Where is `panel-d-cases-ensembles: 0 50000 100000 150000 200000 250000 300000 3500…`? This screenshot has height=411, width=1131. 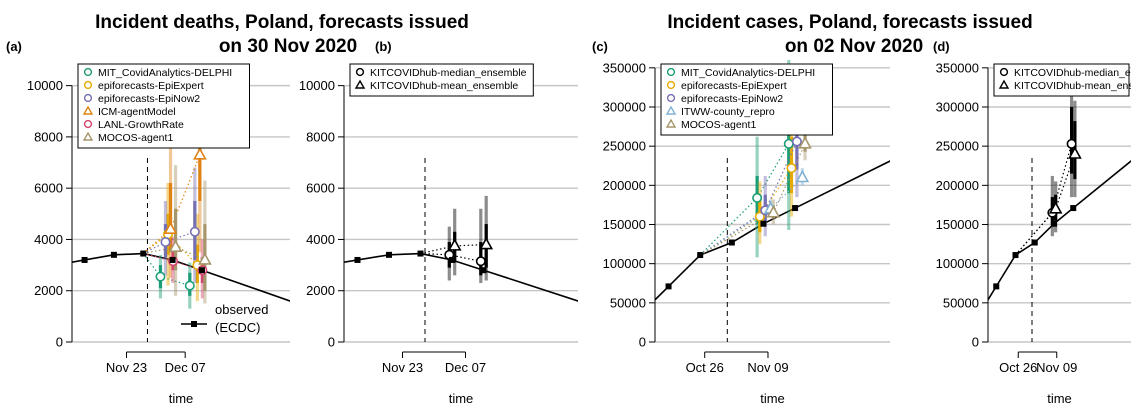 panel-d-cases-ensembles: 0 50000 100000 150000 200000 250000 300000 3500… is located at coordinates (1033, 233).